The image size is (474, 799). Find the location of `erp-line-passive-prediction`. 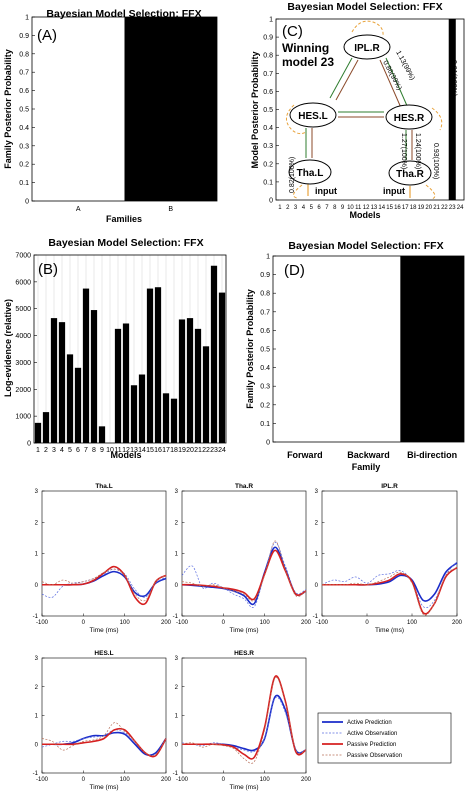

erp-line-passive-prediction is located at coordinates (244, 717).